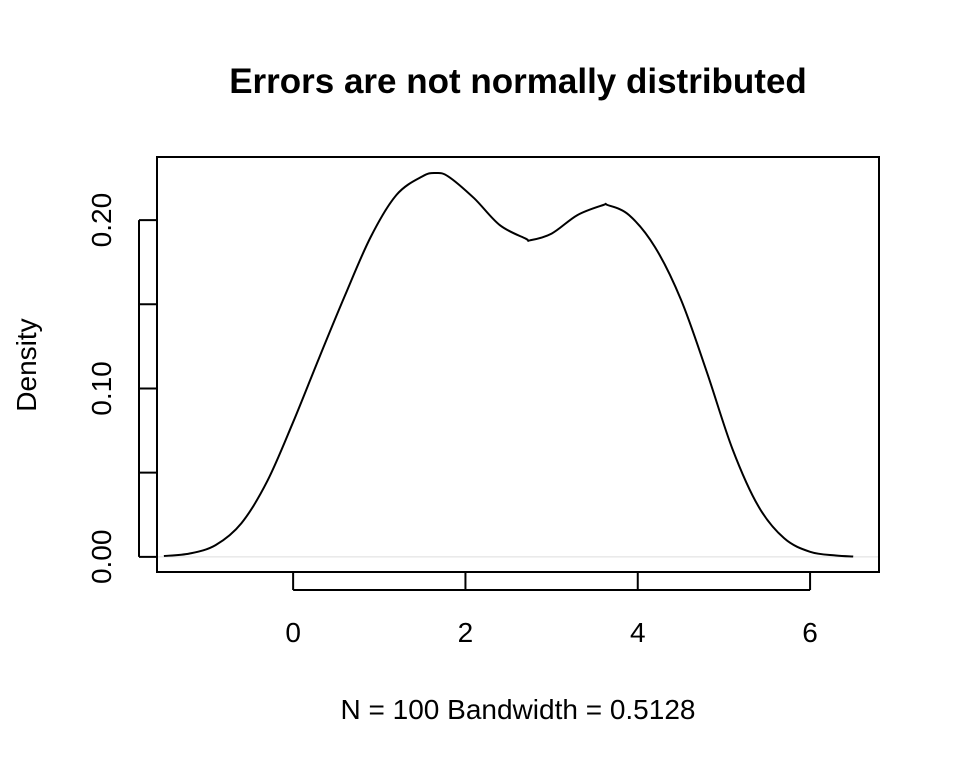 The image size is (960, 768). What do you see at coordinates (101, 220) in the screenshot?
I see `y-tick-label: 0.20` at bounding box center [101, 220].